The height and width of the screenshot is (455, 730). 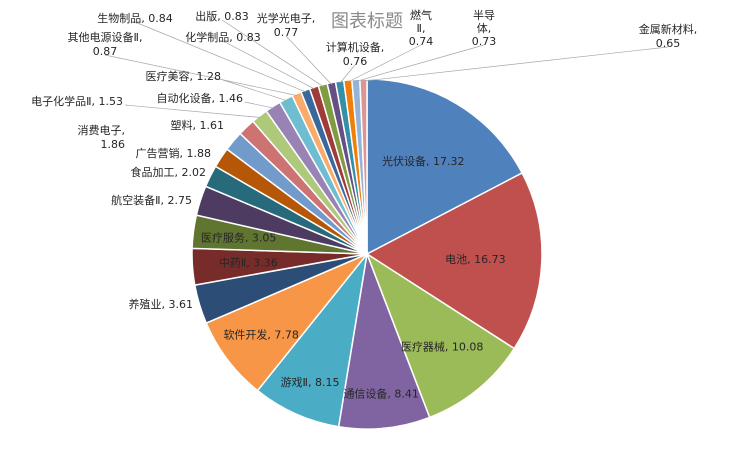 What do you see at coordinates (381, 393) in the screenshot?
I see `data-label-4: 通信设备, 8.41` at bounding box center [381, 393].